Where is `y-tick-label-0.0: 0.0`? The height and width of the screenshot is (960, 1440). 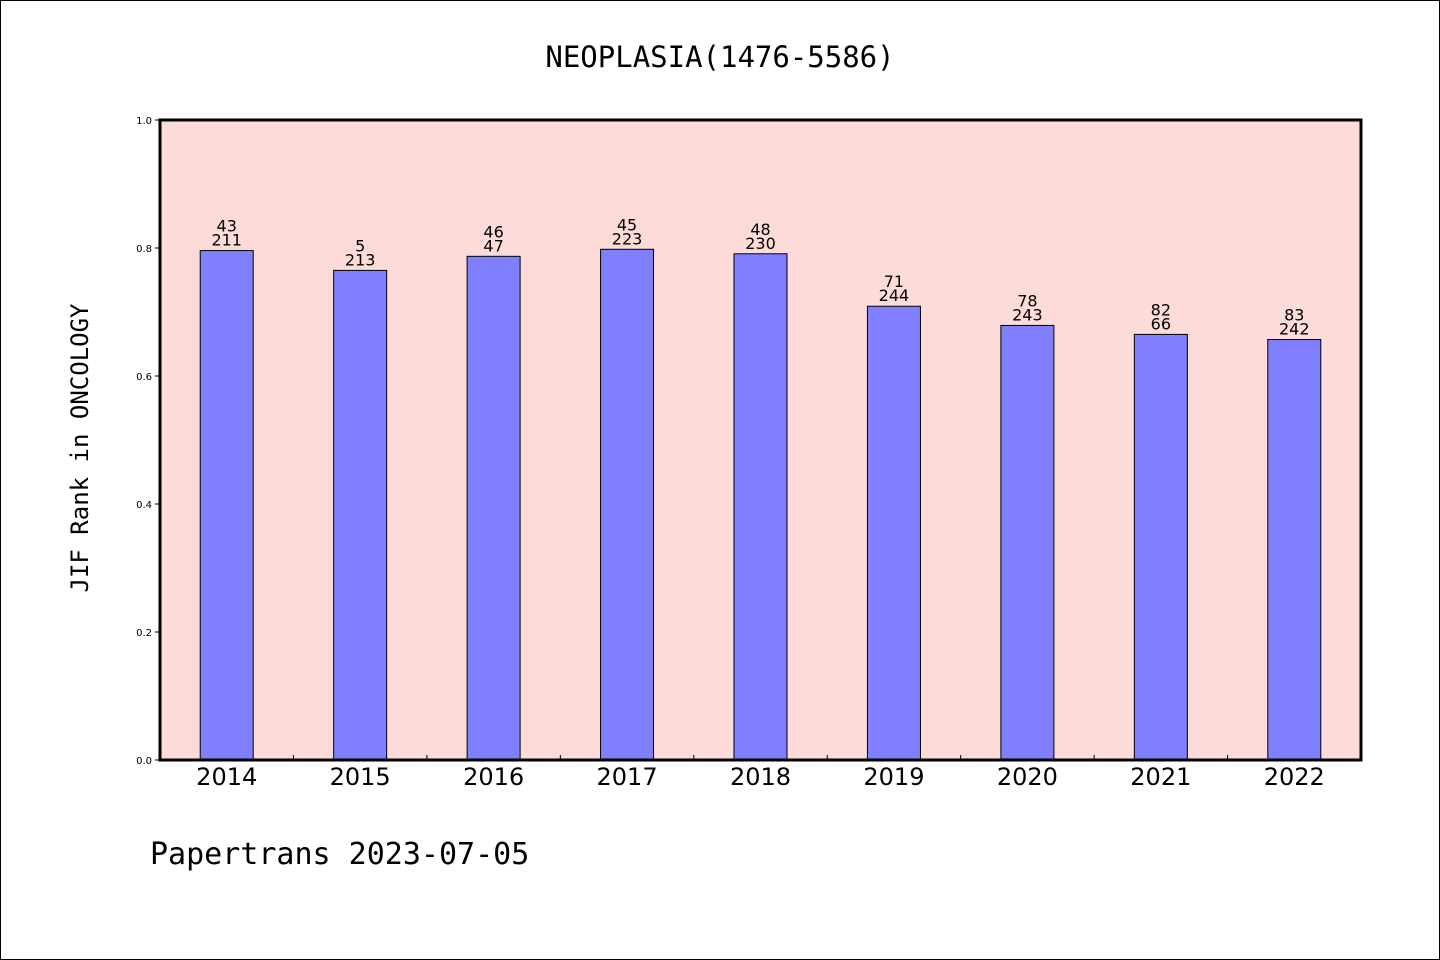
y-tick-label-0.0: 0.0 is located at coordinates (144, 761).